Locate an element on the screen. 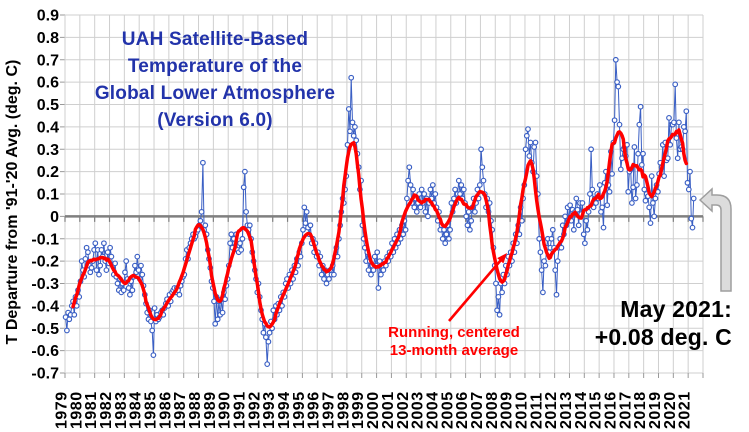 The width and height of the screenshot is (749, 432). x-tick-label: 1991 is located at coordinates (240, 410).